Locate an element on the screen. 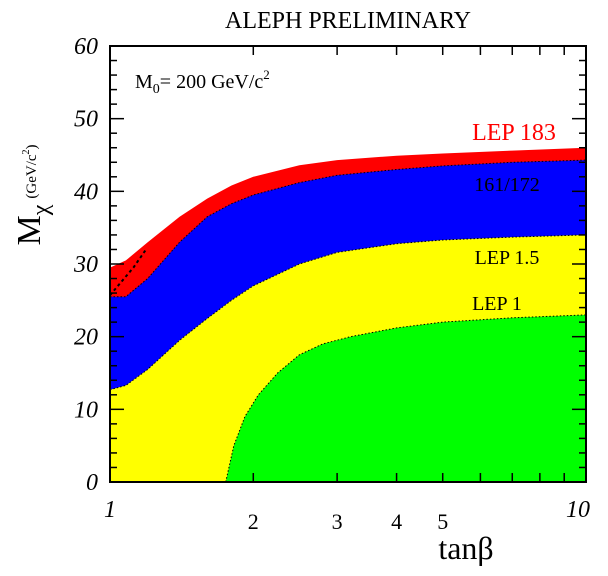 This screenshot has height=576, width=608. y-tick-label: 40 is located at coordinates (86, 192).